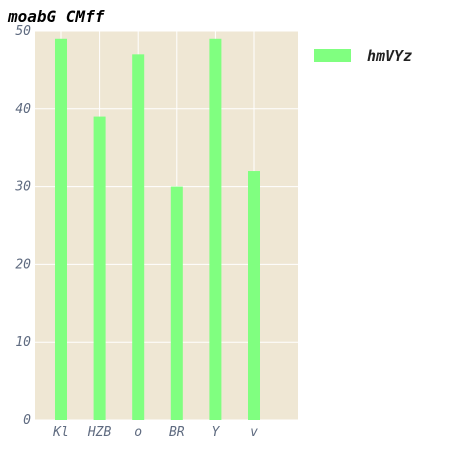 This screenshot has width=450, height=455. Describe the element at coordinates (254, 432) in the screenshot. I see `x-tick-label: v` at that location.